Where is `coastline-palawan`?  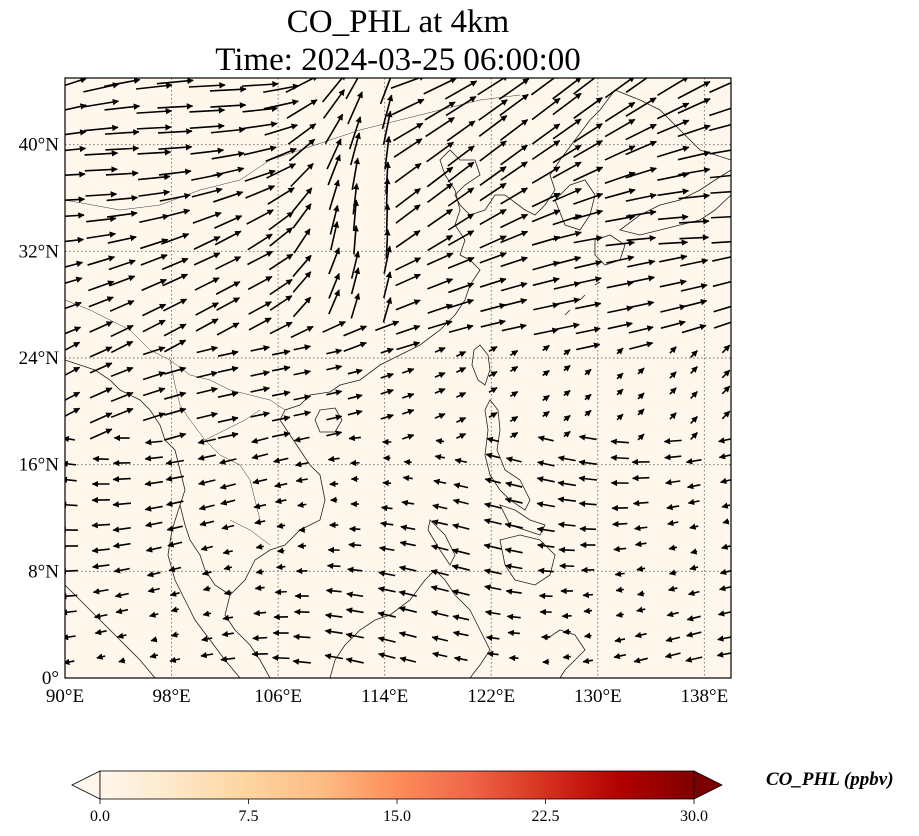
coastline-palawan is located at coordinates (441, 542).